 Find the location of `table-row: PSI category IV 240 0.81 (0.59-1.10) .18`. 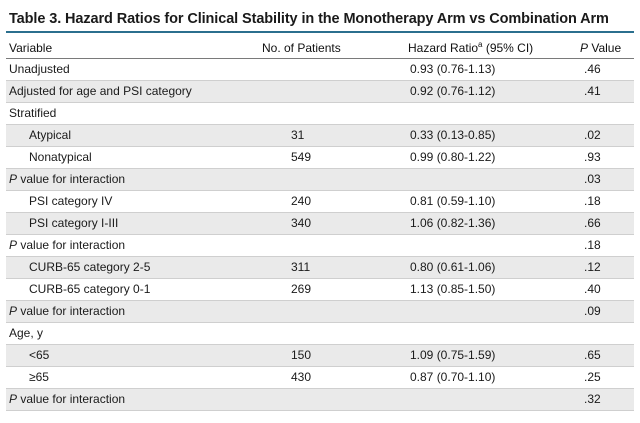

table-row: PSI category IV 240 0.81 (0.59-1.10) .18 is located at coordinates (320, 201).